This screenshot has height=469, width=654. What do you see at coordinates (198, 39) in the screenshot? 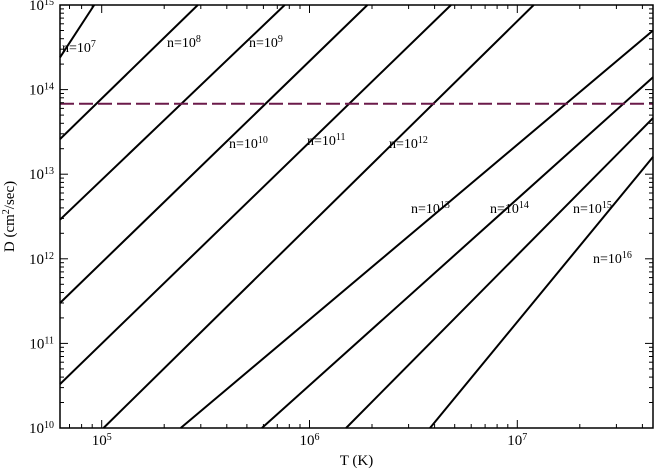
I see `series-label-exp: 8` at bounding box center [198, 39].